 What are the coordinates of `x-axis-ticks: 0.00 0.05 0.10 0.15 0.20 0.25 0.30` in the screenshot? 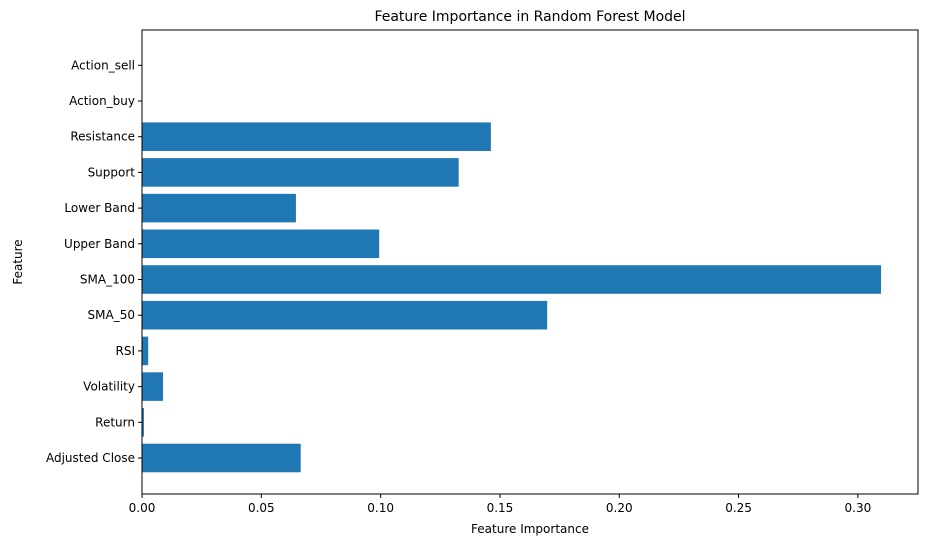 It's located at (500, 504).